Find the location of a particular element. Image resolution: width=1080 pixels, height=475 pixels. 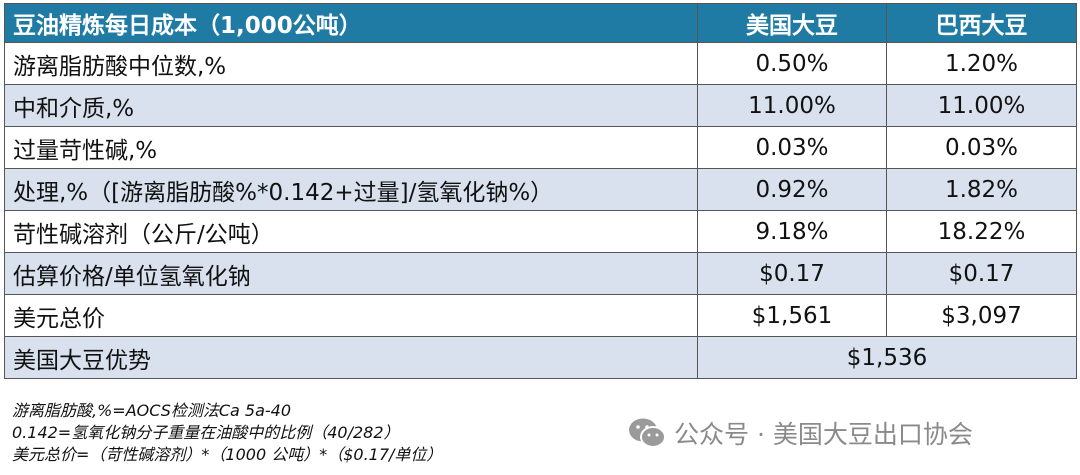

table-row: 中和介质,% 11.00% 11.00% is located at coordinates (540, 105).